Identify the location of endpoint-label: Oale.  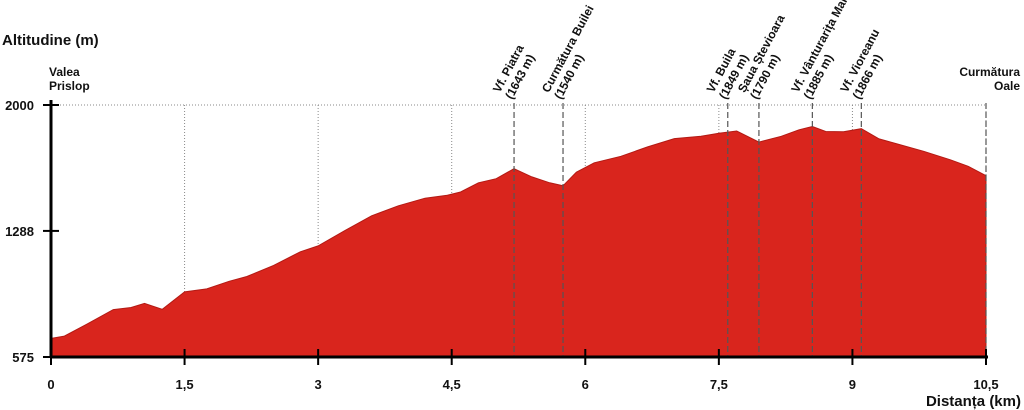
(1007, 86).